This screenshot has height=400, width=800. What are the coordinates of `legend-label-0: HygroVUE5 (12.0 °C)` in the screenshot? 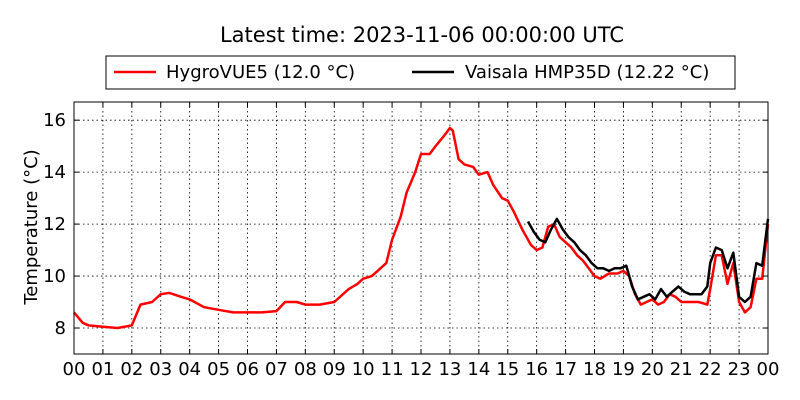 It's located at (260, 72).